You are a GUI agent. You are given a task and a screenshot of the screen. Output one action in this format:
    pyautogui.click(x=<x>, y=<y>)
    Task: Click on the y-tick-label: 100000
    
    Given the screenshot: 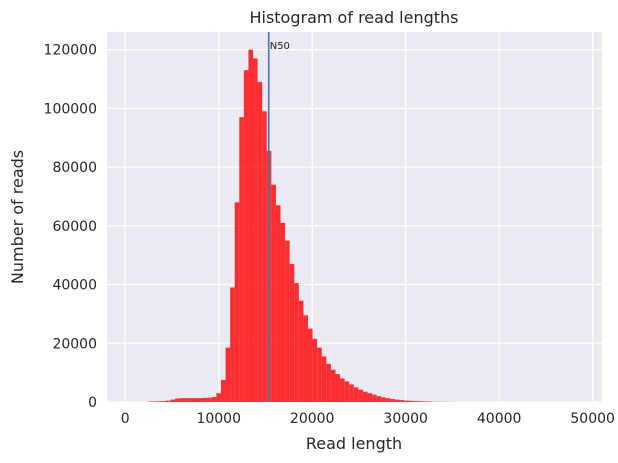 What is the action you would take?
    pyautogui.click(x=70, y=109)
    